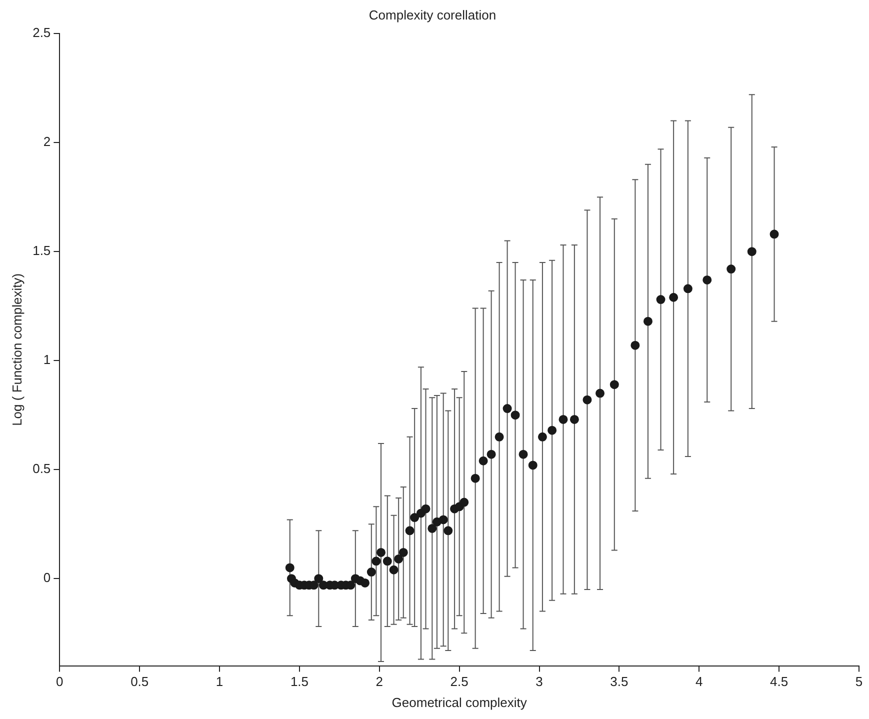 The width and height of the screenshot is (869, 719). Describe the element at coordinates (432, 14) in the screenshot. I see `chart-title: Complexity corellation` at that location.